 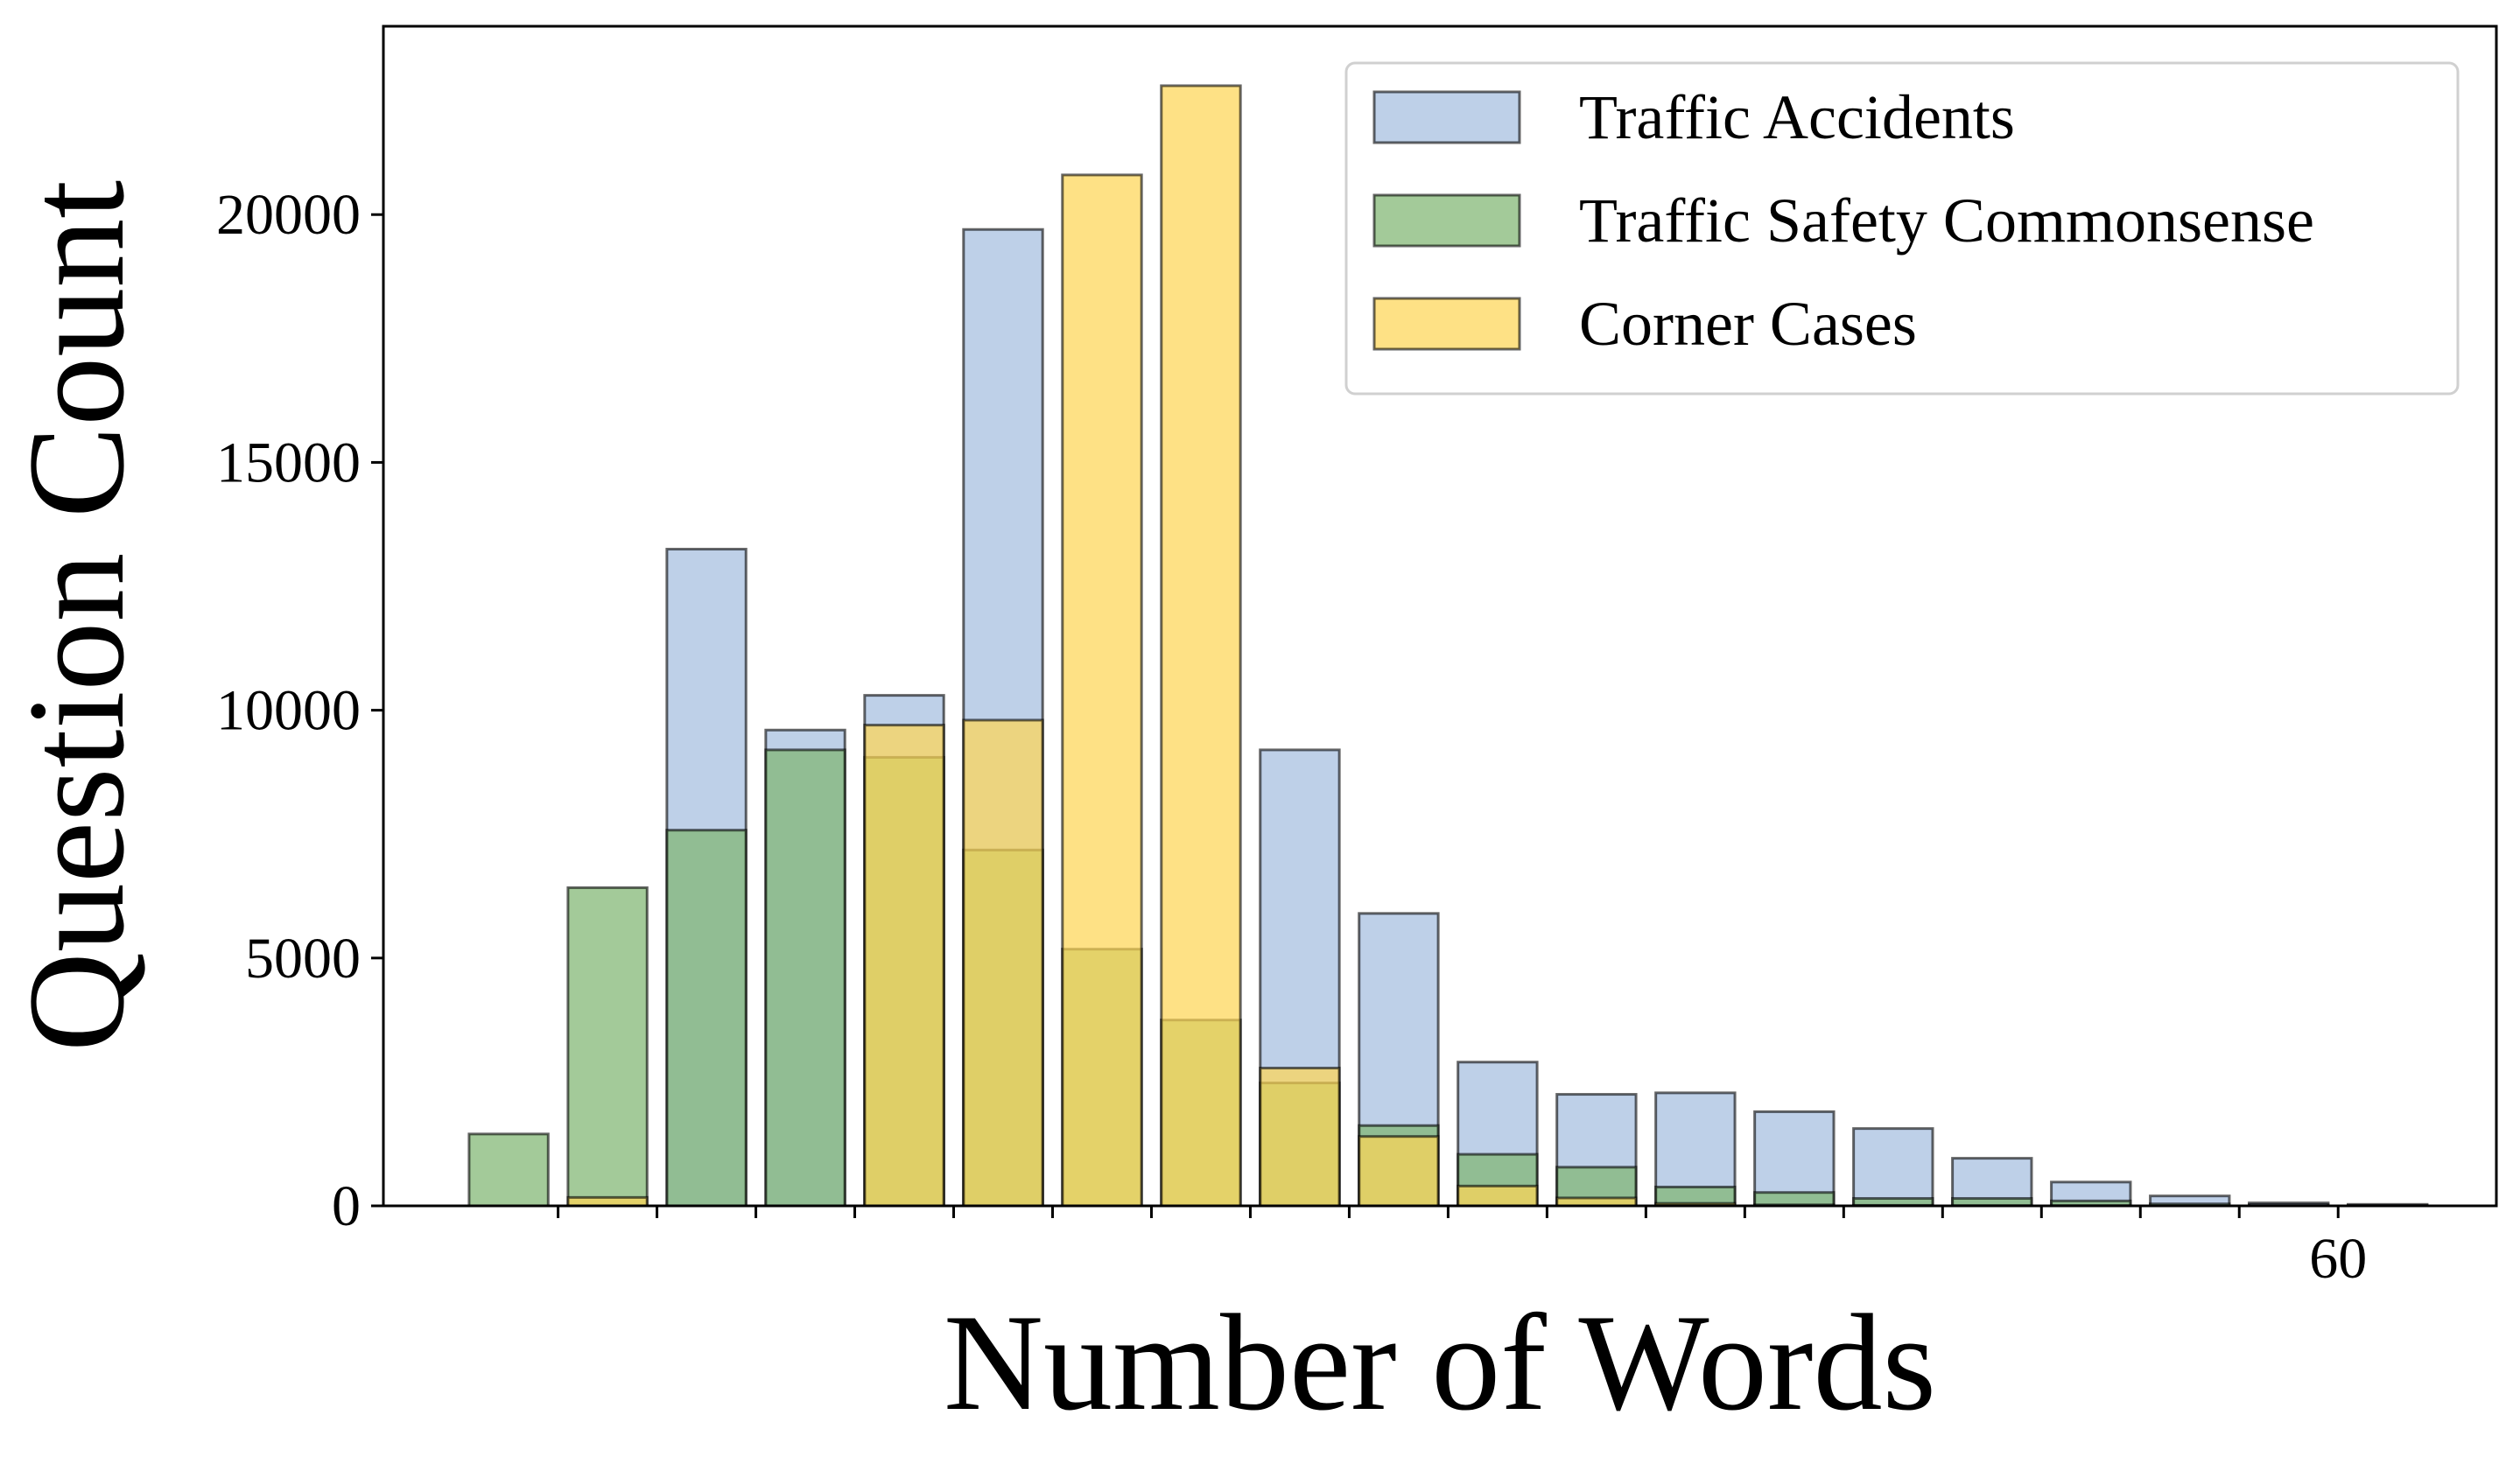 What do you see at coordinates (1447, 220) in the screenshot?
I see `legend-swatch-traffic-safety-commonsense` at bounding box center [1447, 220].